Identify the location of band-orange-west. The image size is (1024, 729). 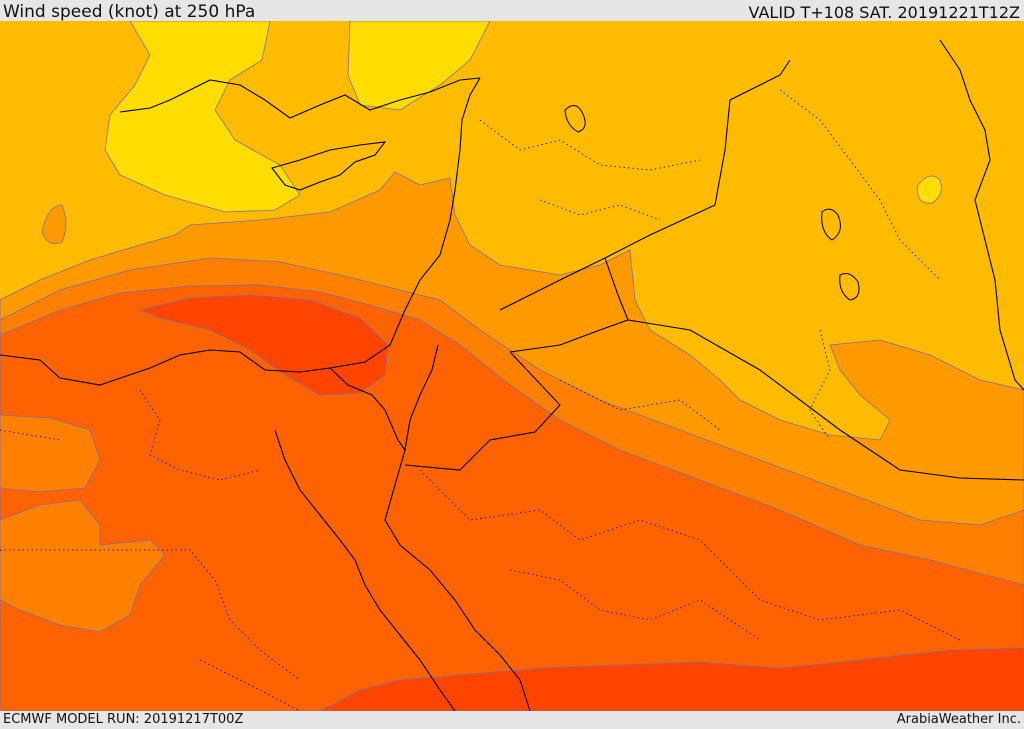
(50, 453).